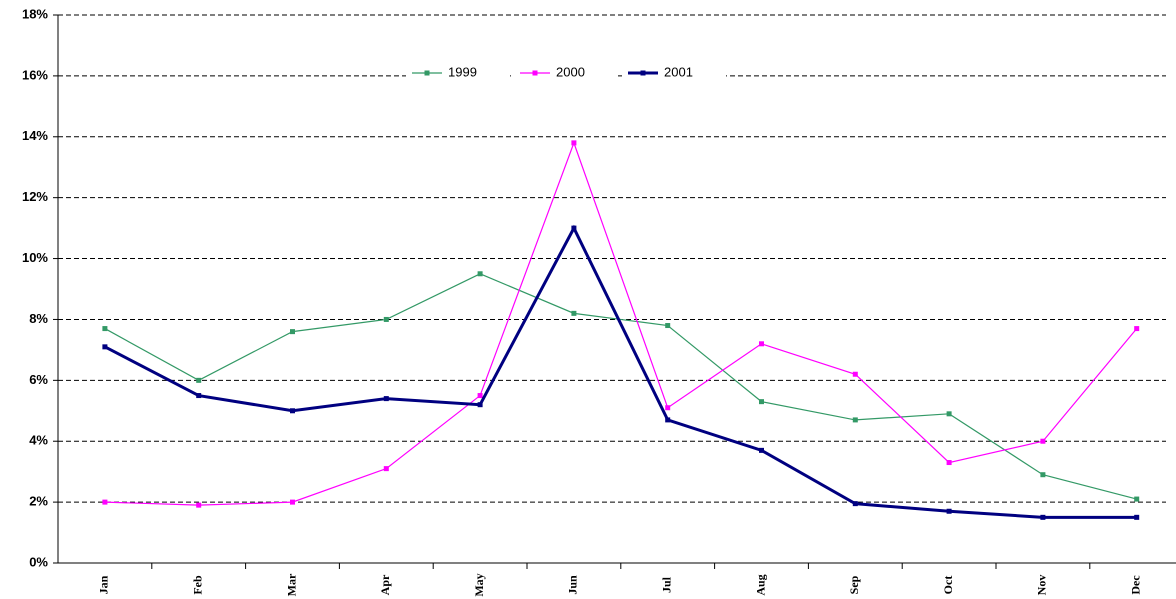 This screenshot has width=1176, height=599. Describe the element at coordinates (38, 379) in the screenshot. I see `y-tick-label: 6%` at that location.